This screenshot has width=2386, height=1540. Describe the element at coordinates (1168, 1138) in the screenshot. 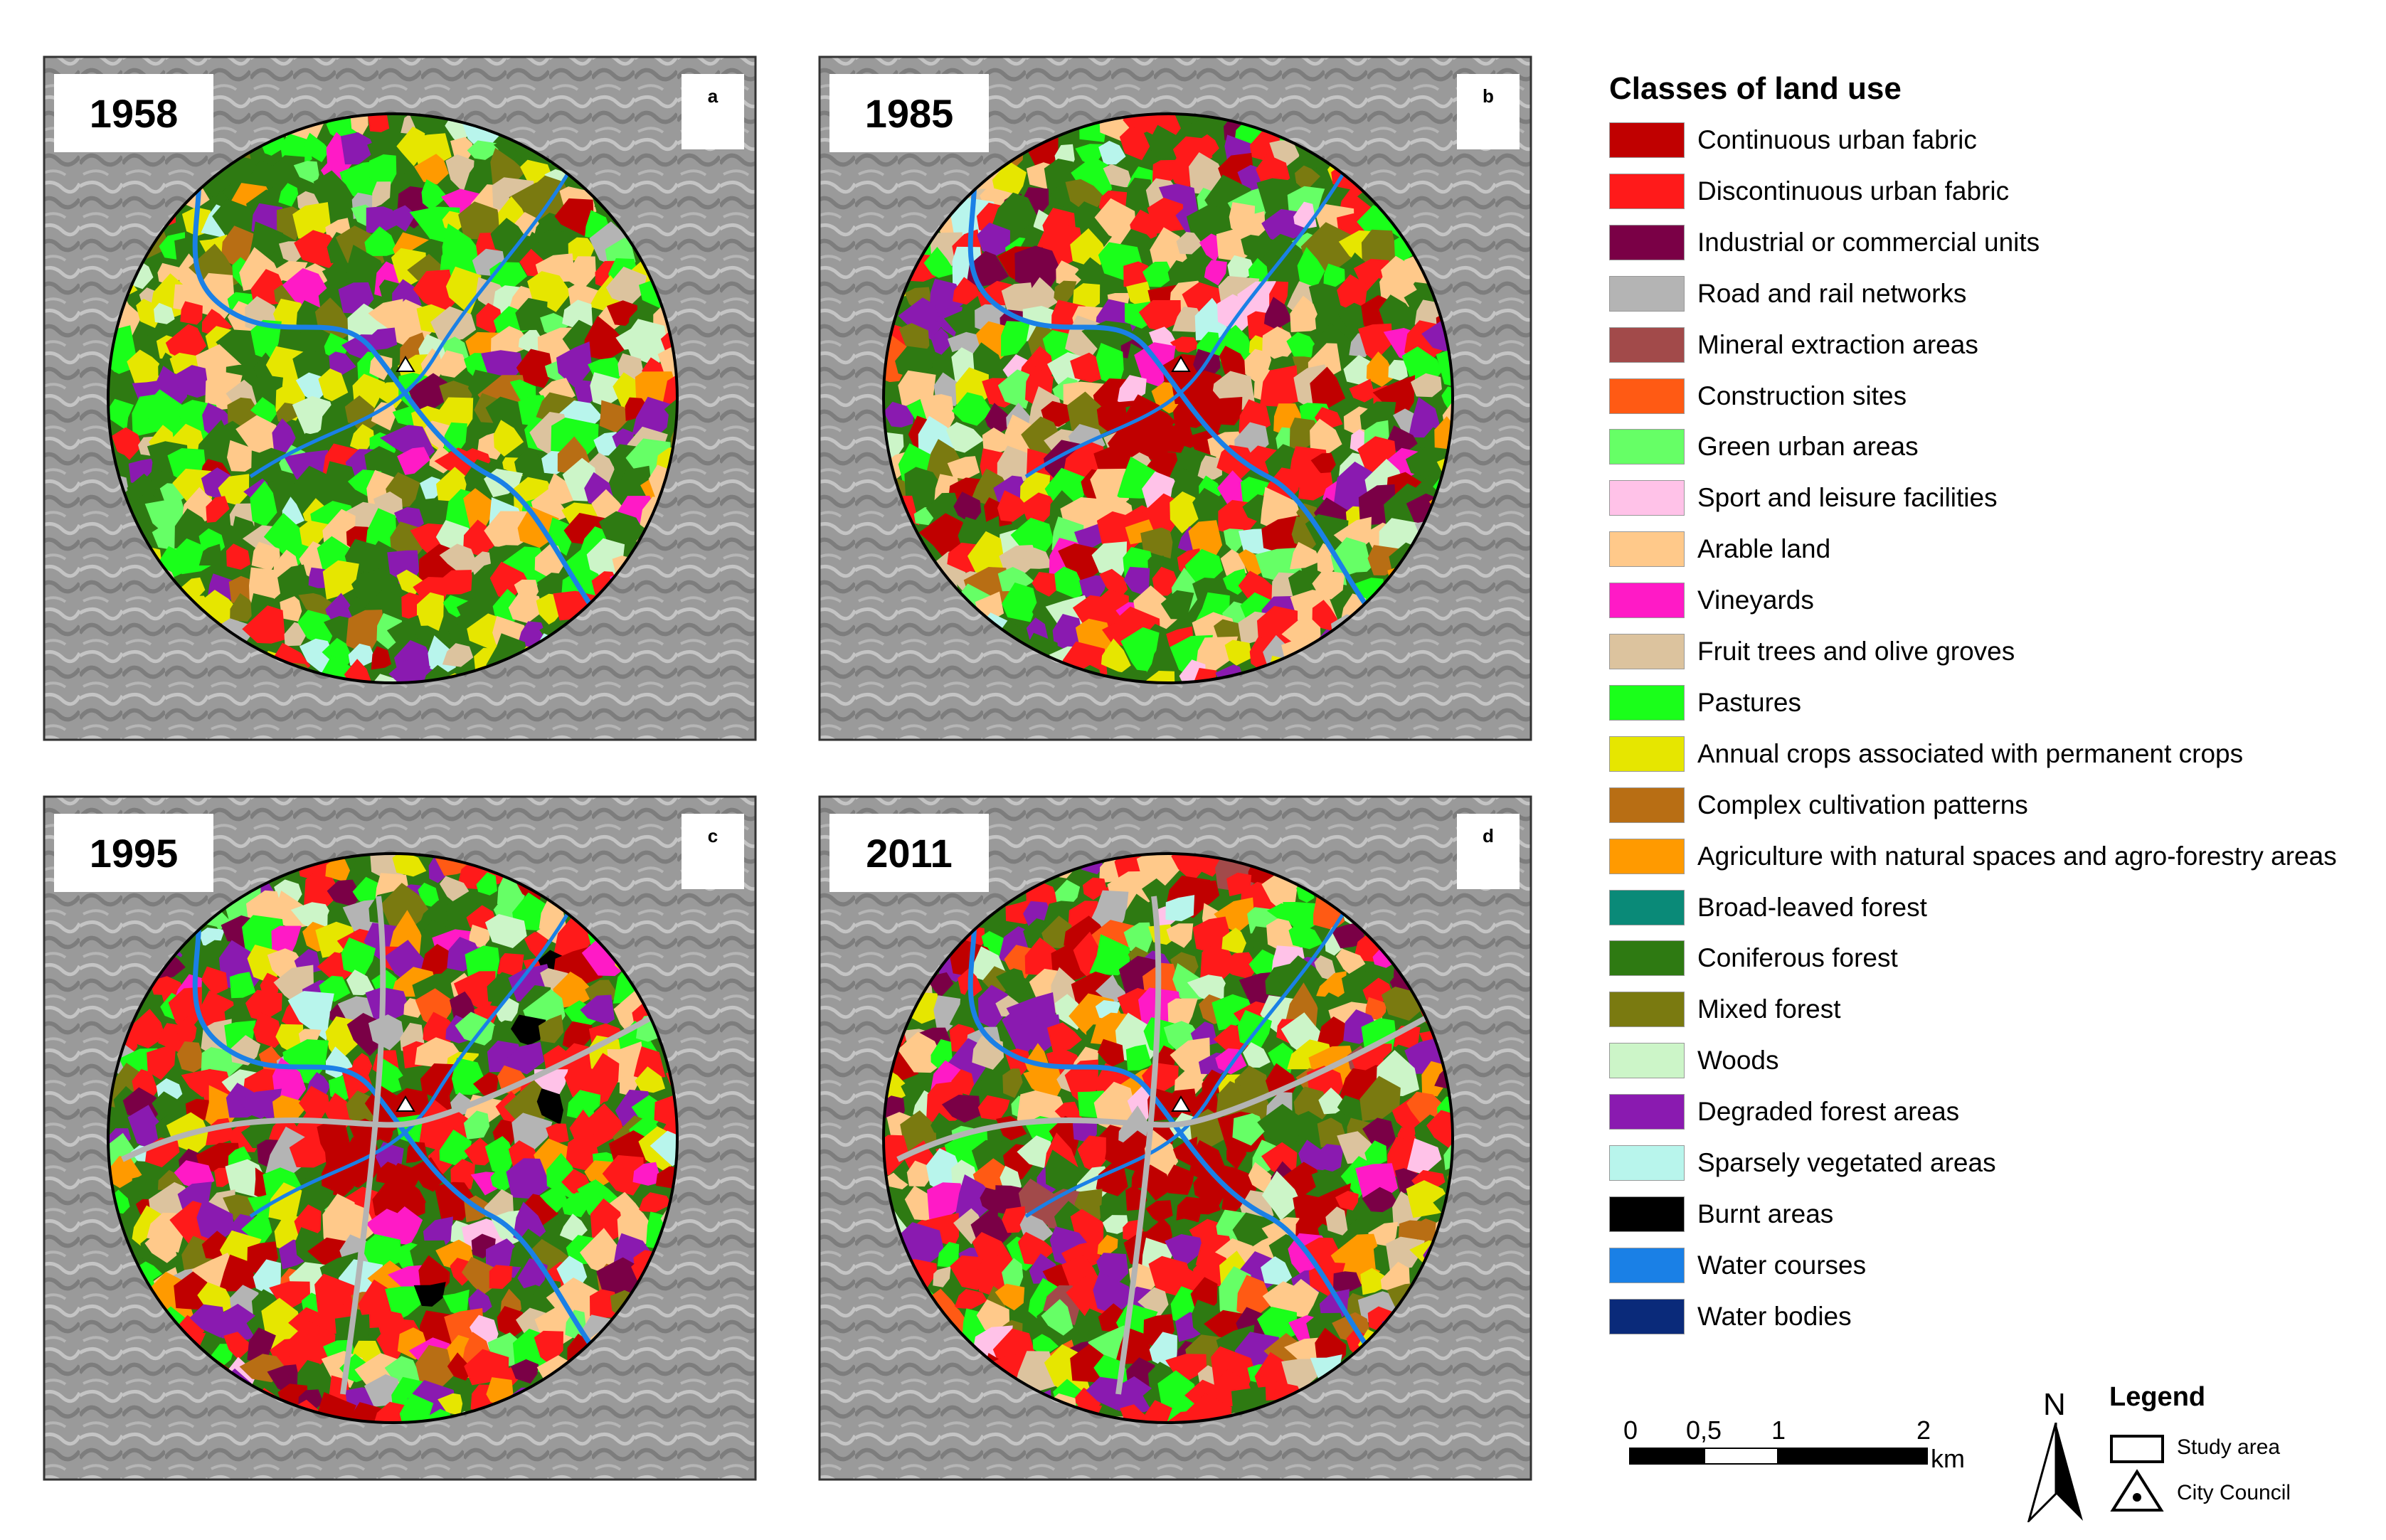

I see `study-area-boundary` at that location.